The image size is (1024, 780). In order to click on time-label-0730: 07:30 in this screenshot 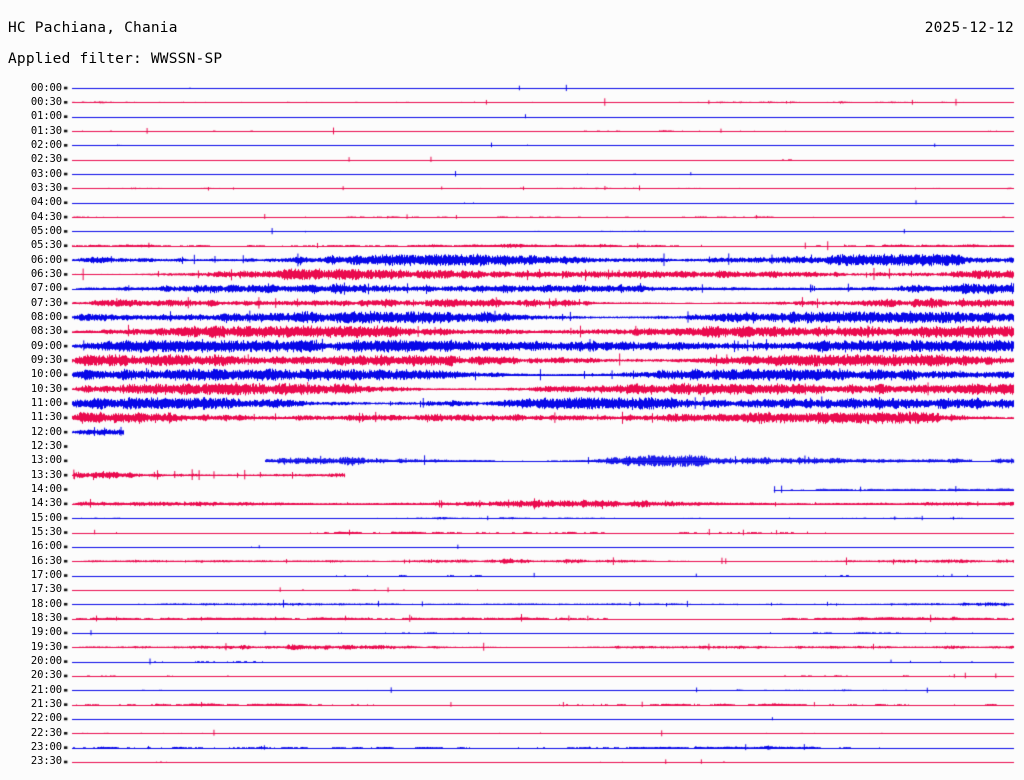, I will do `click(46, 302)`.